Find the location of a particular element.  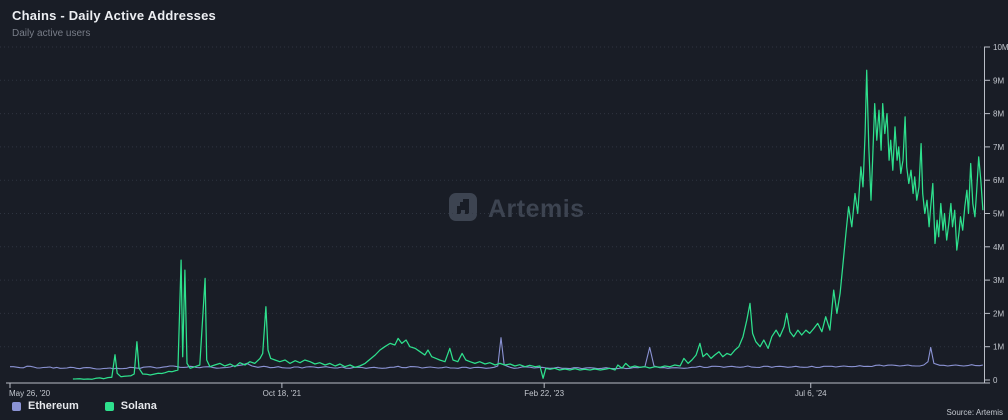

y-tick-label: 6M is located at coordinates (998, 180).